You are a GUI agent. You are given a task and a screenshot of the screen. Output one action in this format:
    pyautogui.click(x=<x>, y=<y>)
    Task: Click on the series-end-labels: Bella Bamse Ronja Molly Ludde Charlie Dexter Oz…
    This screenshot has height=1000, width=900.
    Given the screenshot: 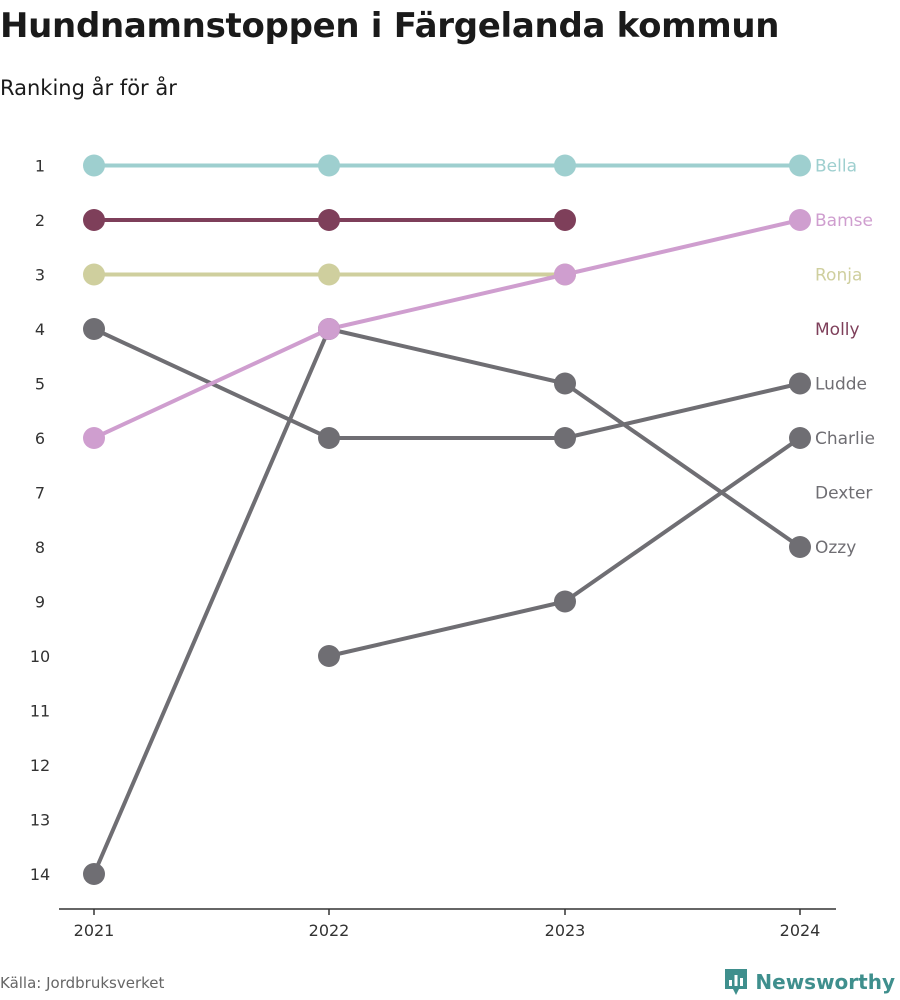 What is the action you would take?
    pyautogui.click(x=845, y=358)
    